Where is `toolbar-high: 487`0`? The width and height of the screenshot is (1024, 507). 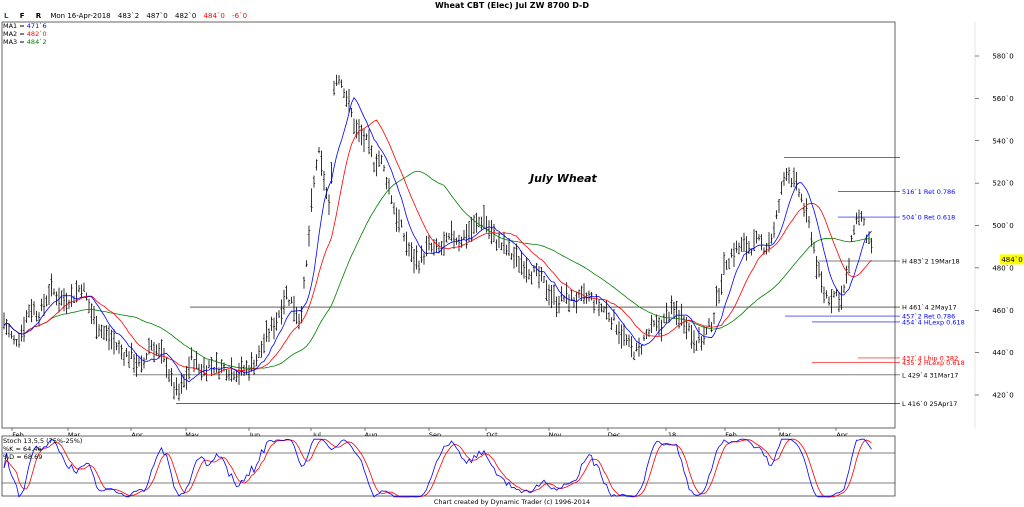
toolbar-high: 487`0 is located at coordinates (157, 16).